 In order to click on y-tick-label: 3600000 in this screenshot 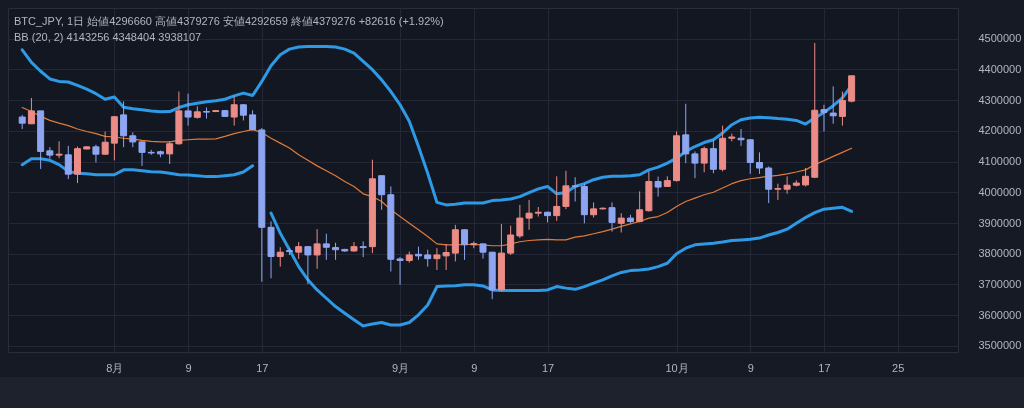, I will do `click(1000, 314)`.